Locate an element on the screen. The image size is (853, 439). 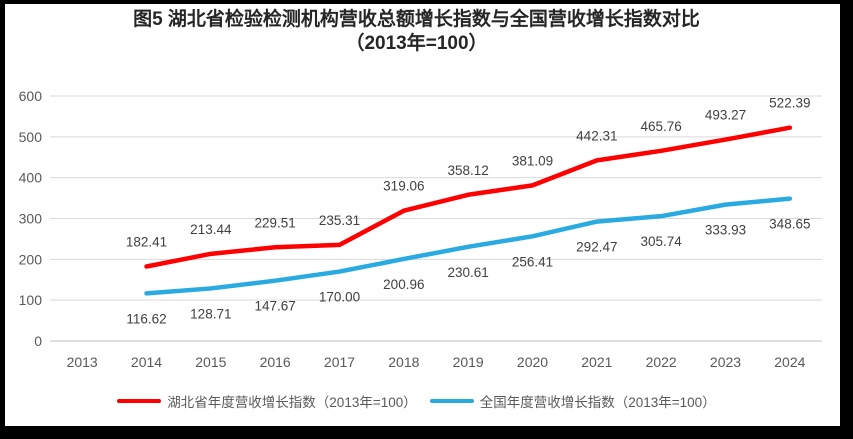
x-tick-label: 2020 is located at coordinates (532, 362).